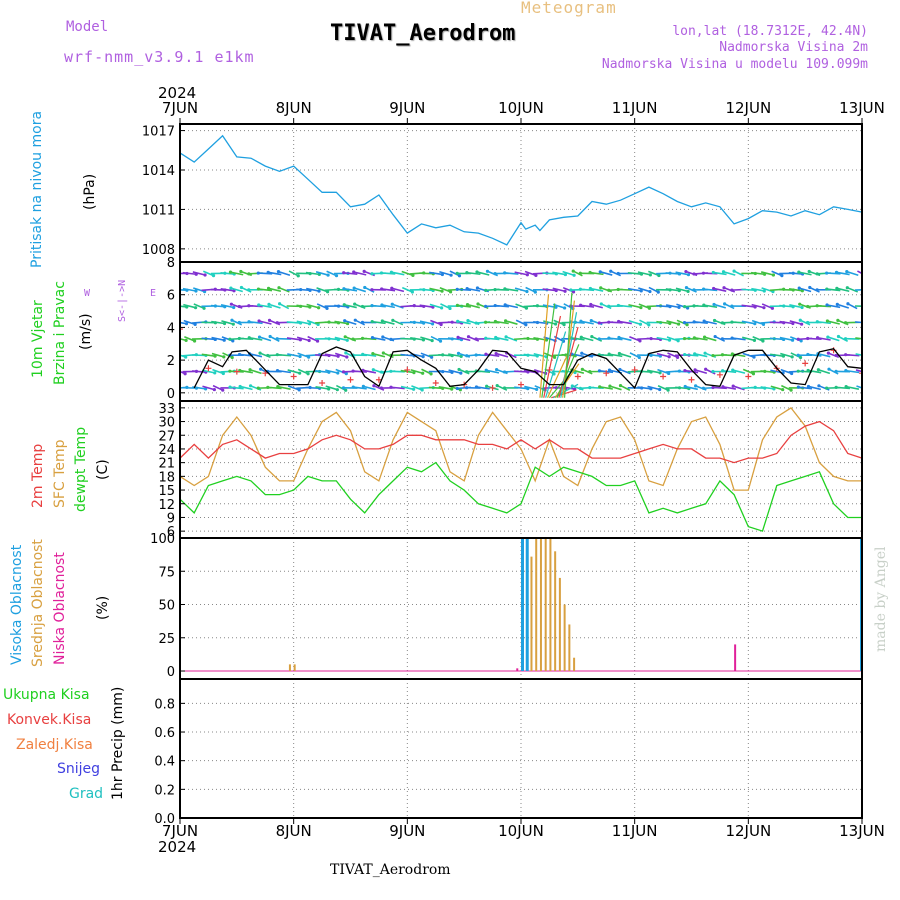 The height and width of the screenshot is (900, 900). I want to click on mid-cloud-bar, so click(550, 605).